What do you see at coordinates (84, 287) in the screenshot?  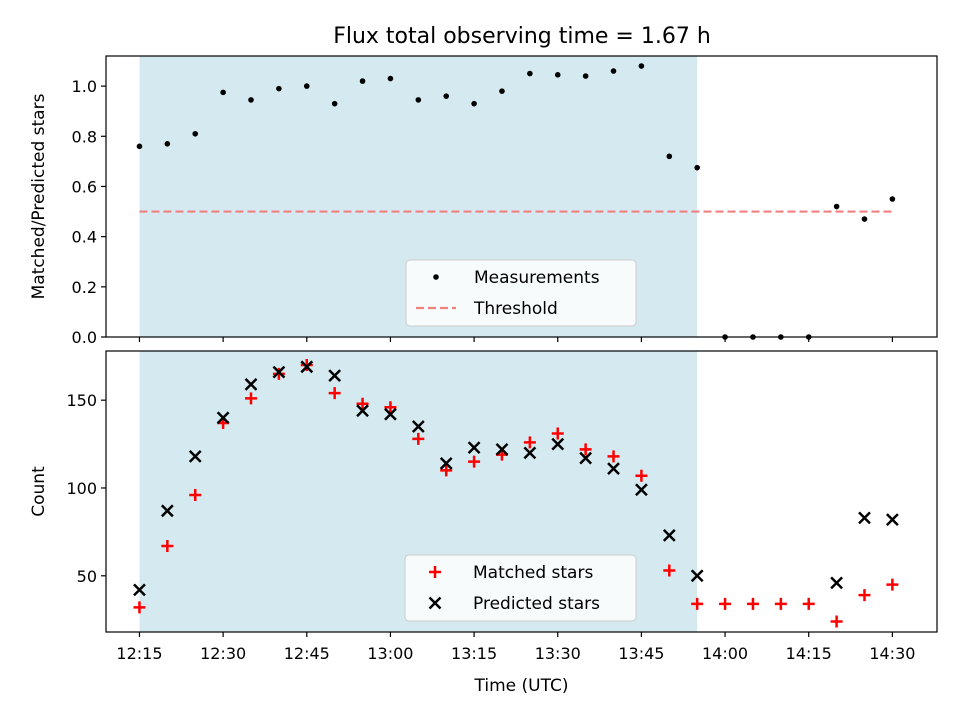 I see `y-tick-label: 0.2` at bounding box center [84, 287].